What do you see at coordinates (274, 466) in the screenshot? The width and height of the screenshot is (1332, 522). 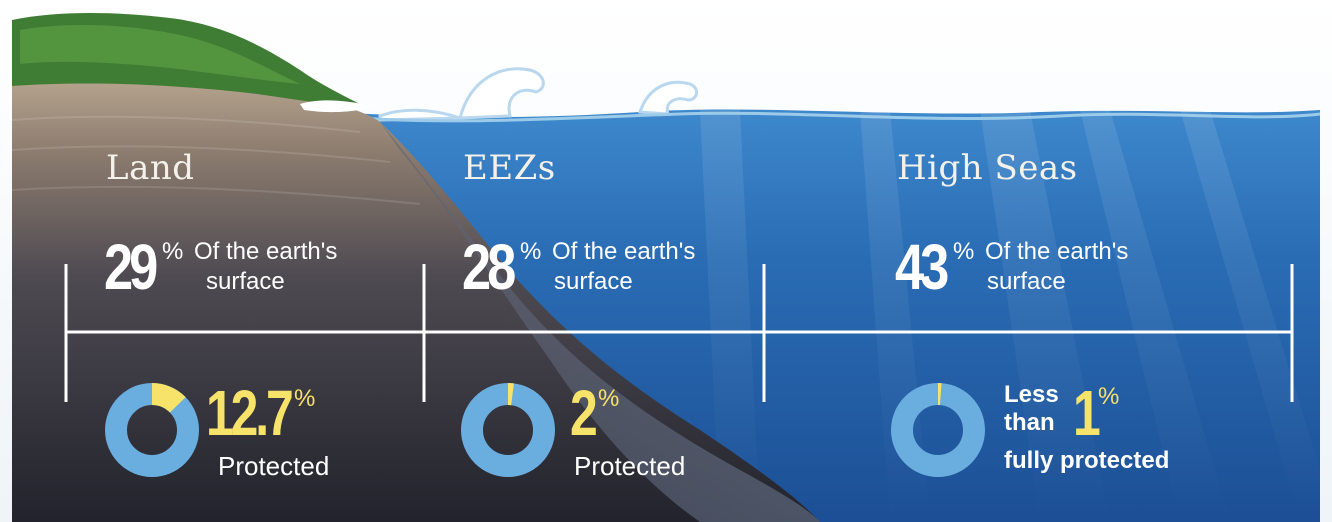 I see `land-protected-label: Protected` at bounding box center [274, 466].